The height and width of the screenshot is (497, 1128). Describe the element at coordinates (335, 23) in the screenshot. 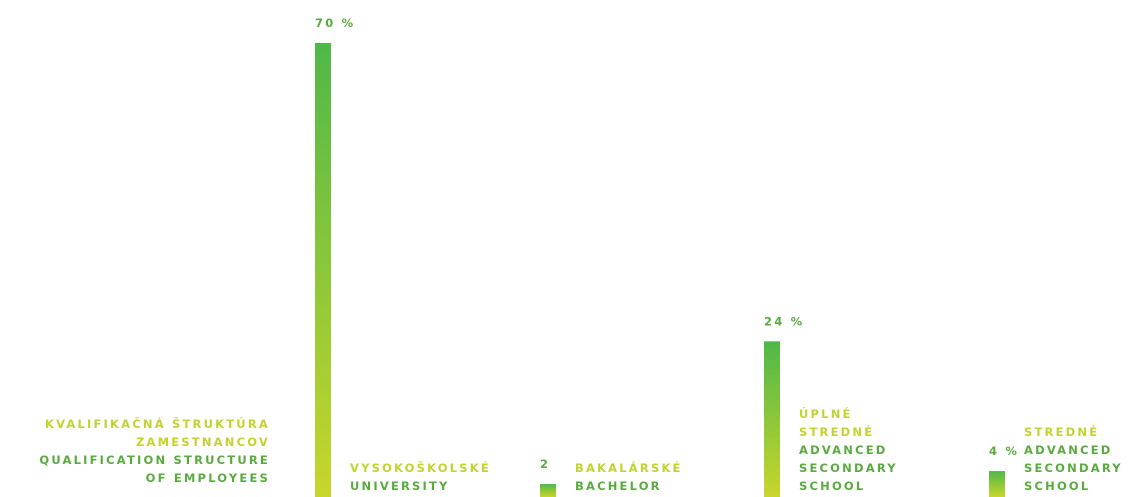

I see `value-label: 70 %` at that location.